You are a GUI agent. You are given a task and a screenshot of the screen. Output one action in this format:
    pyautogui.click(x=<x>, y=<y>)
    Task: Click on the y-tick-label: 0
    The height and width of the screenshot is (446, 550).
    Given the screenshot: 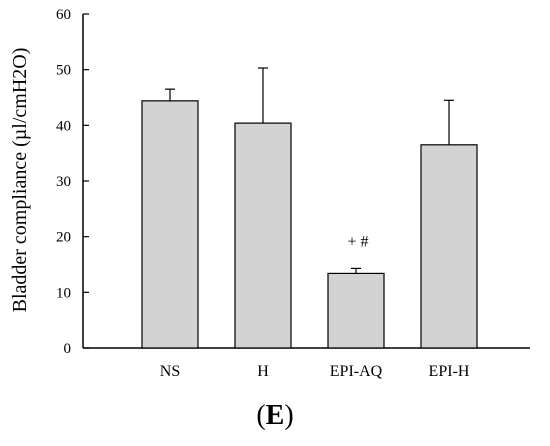 What is the action you would take?
    pyautogui.click(x=68, y=349)
    